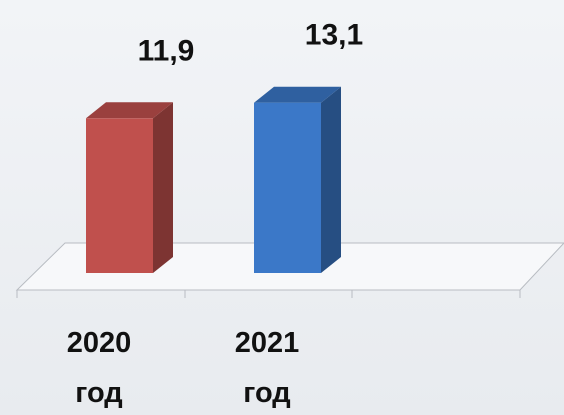 Image resolution: width=564 pixels, height=415 pixels. I want to click on category-label: 2021 год, so click(267, 368).